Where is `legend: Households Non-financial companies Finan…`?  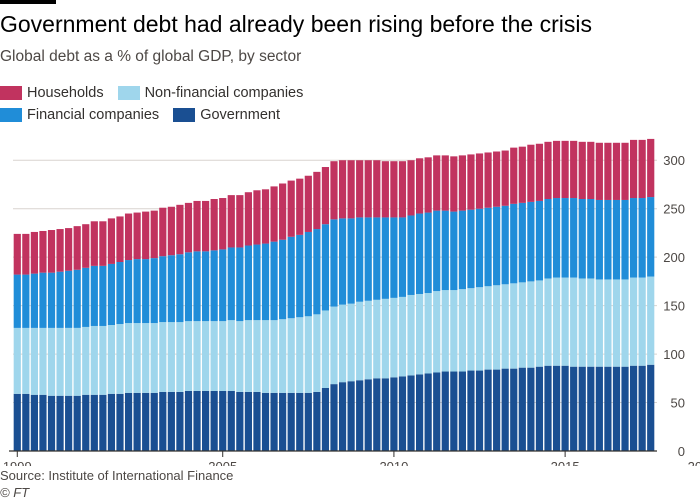
legend: Households Non-financial companies Finan… is located at coordinates (158, 104).